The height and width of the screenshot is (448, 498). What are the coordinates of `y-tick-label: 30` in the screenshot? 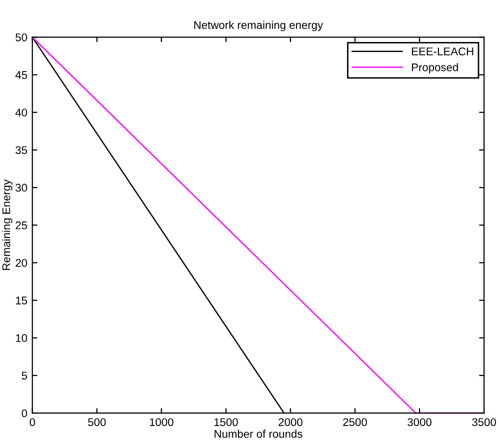 It's located at (22, 188).